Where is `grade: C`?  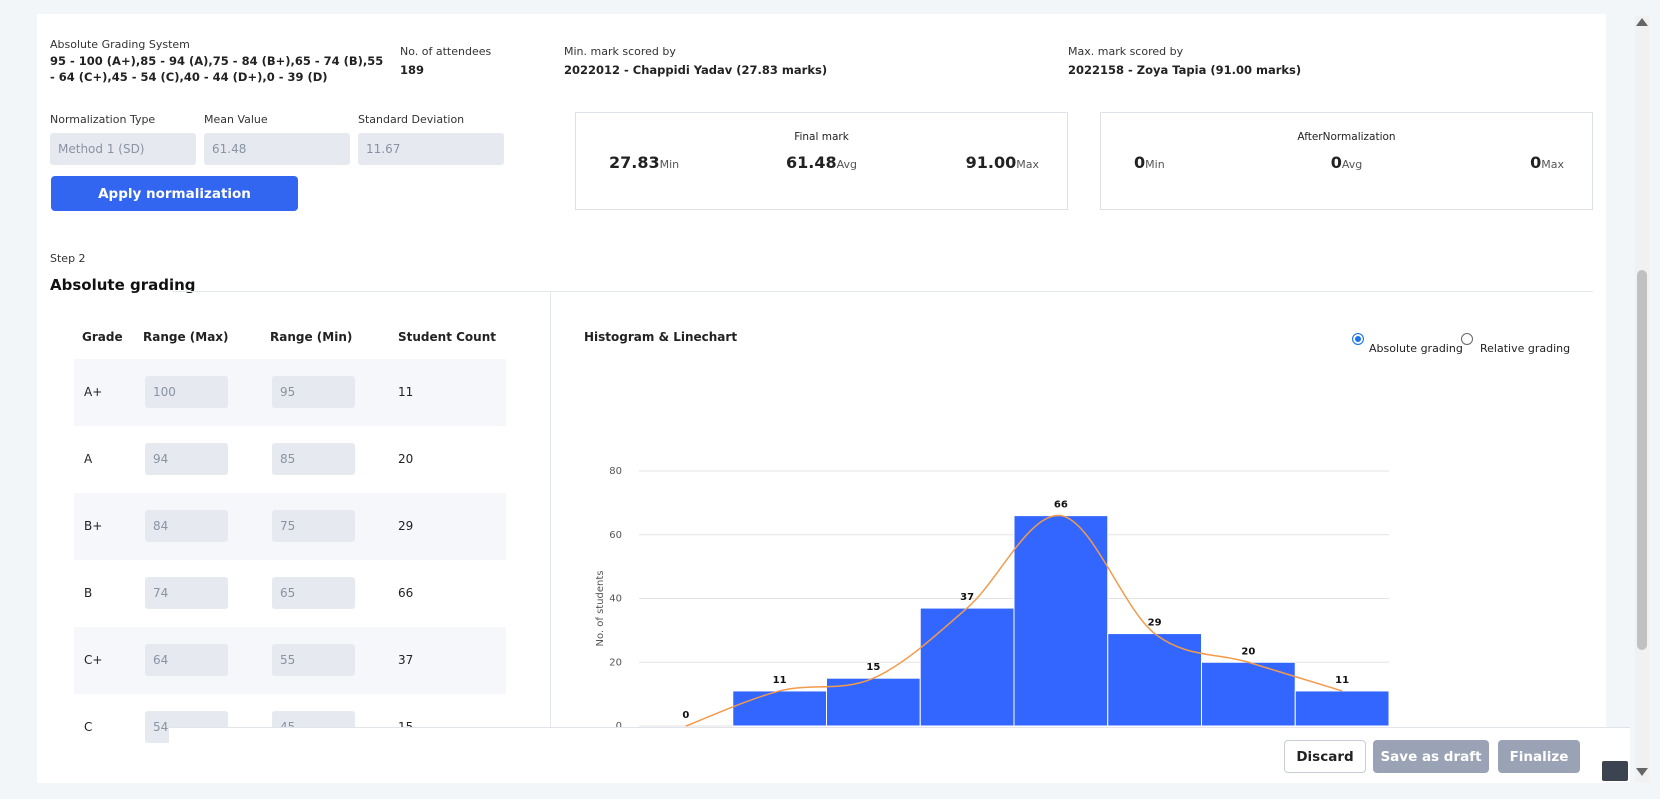
grade: C is located at coordinates (88, 727).